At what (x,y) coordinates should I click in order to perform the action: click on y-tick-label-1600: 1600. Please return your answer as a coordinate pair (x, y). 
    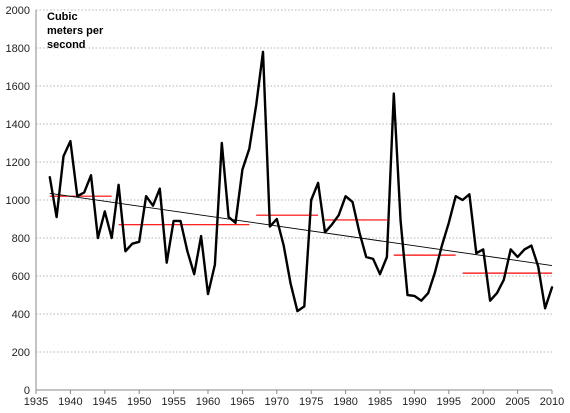
    Looking at the image, I should click on (18, 87).